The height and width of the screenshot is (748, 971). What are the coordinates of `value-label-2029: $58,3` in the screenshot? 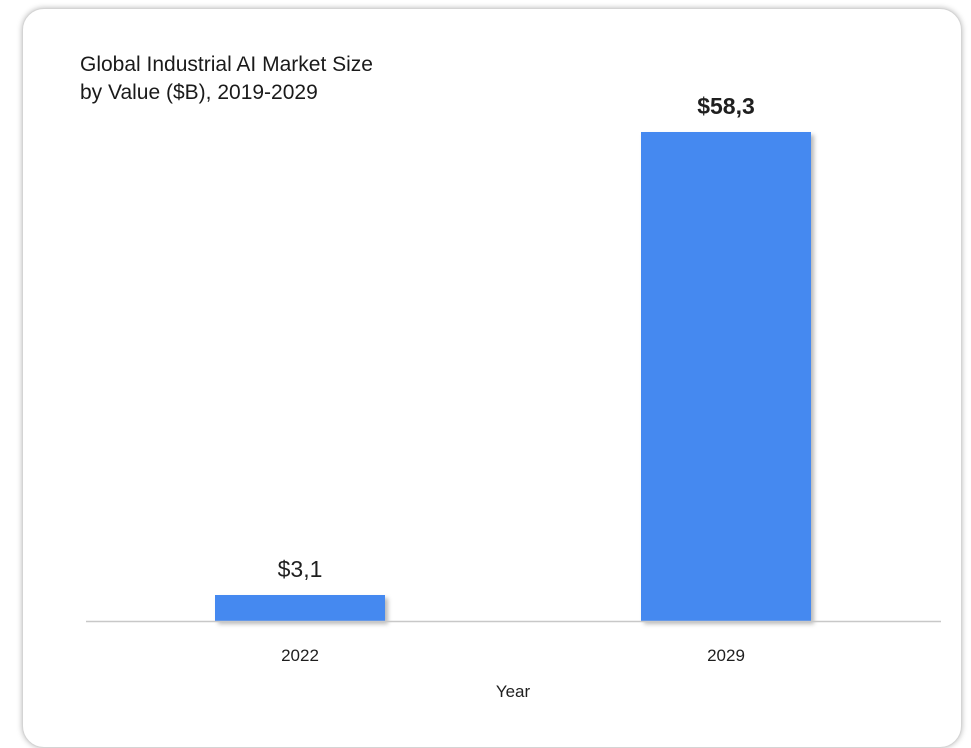 It's located at (726, 106).